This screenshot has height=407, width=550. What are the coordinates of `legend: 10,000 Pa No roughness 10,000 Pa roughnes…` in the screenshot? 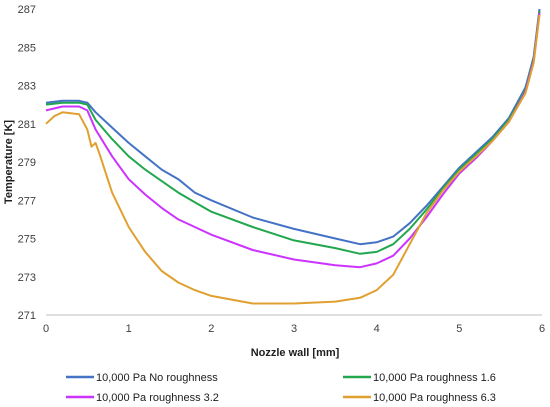 It's located at (281, 388).